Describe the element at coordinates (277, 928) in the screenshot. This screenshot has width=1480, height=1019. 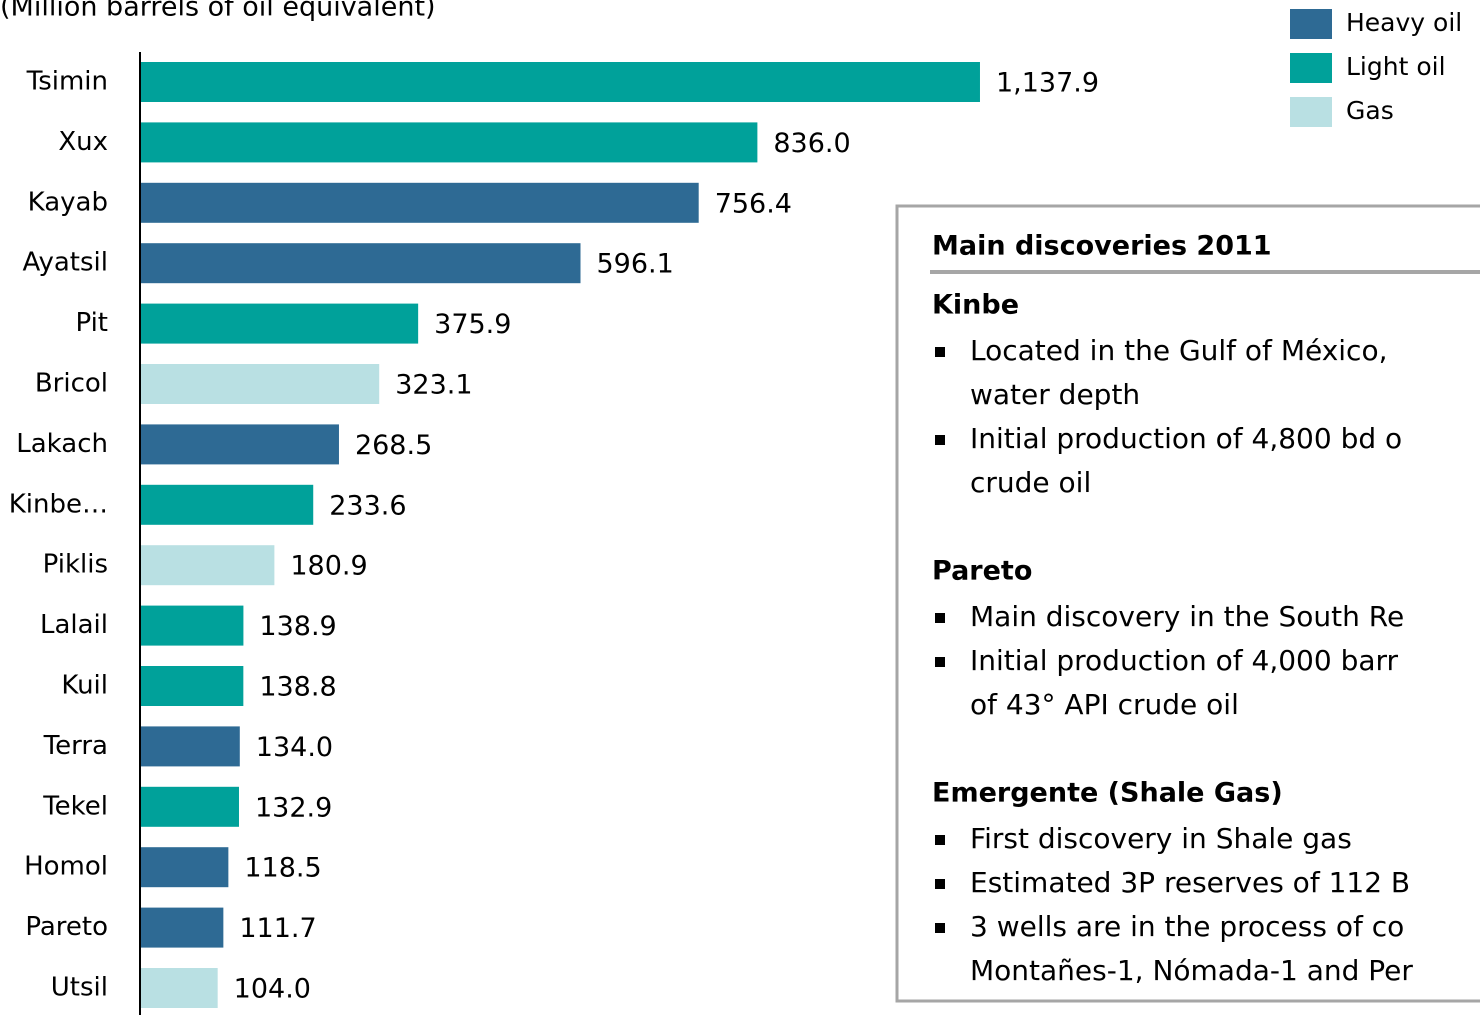
I see `data-label: 111.7` at that location.